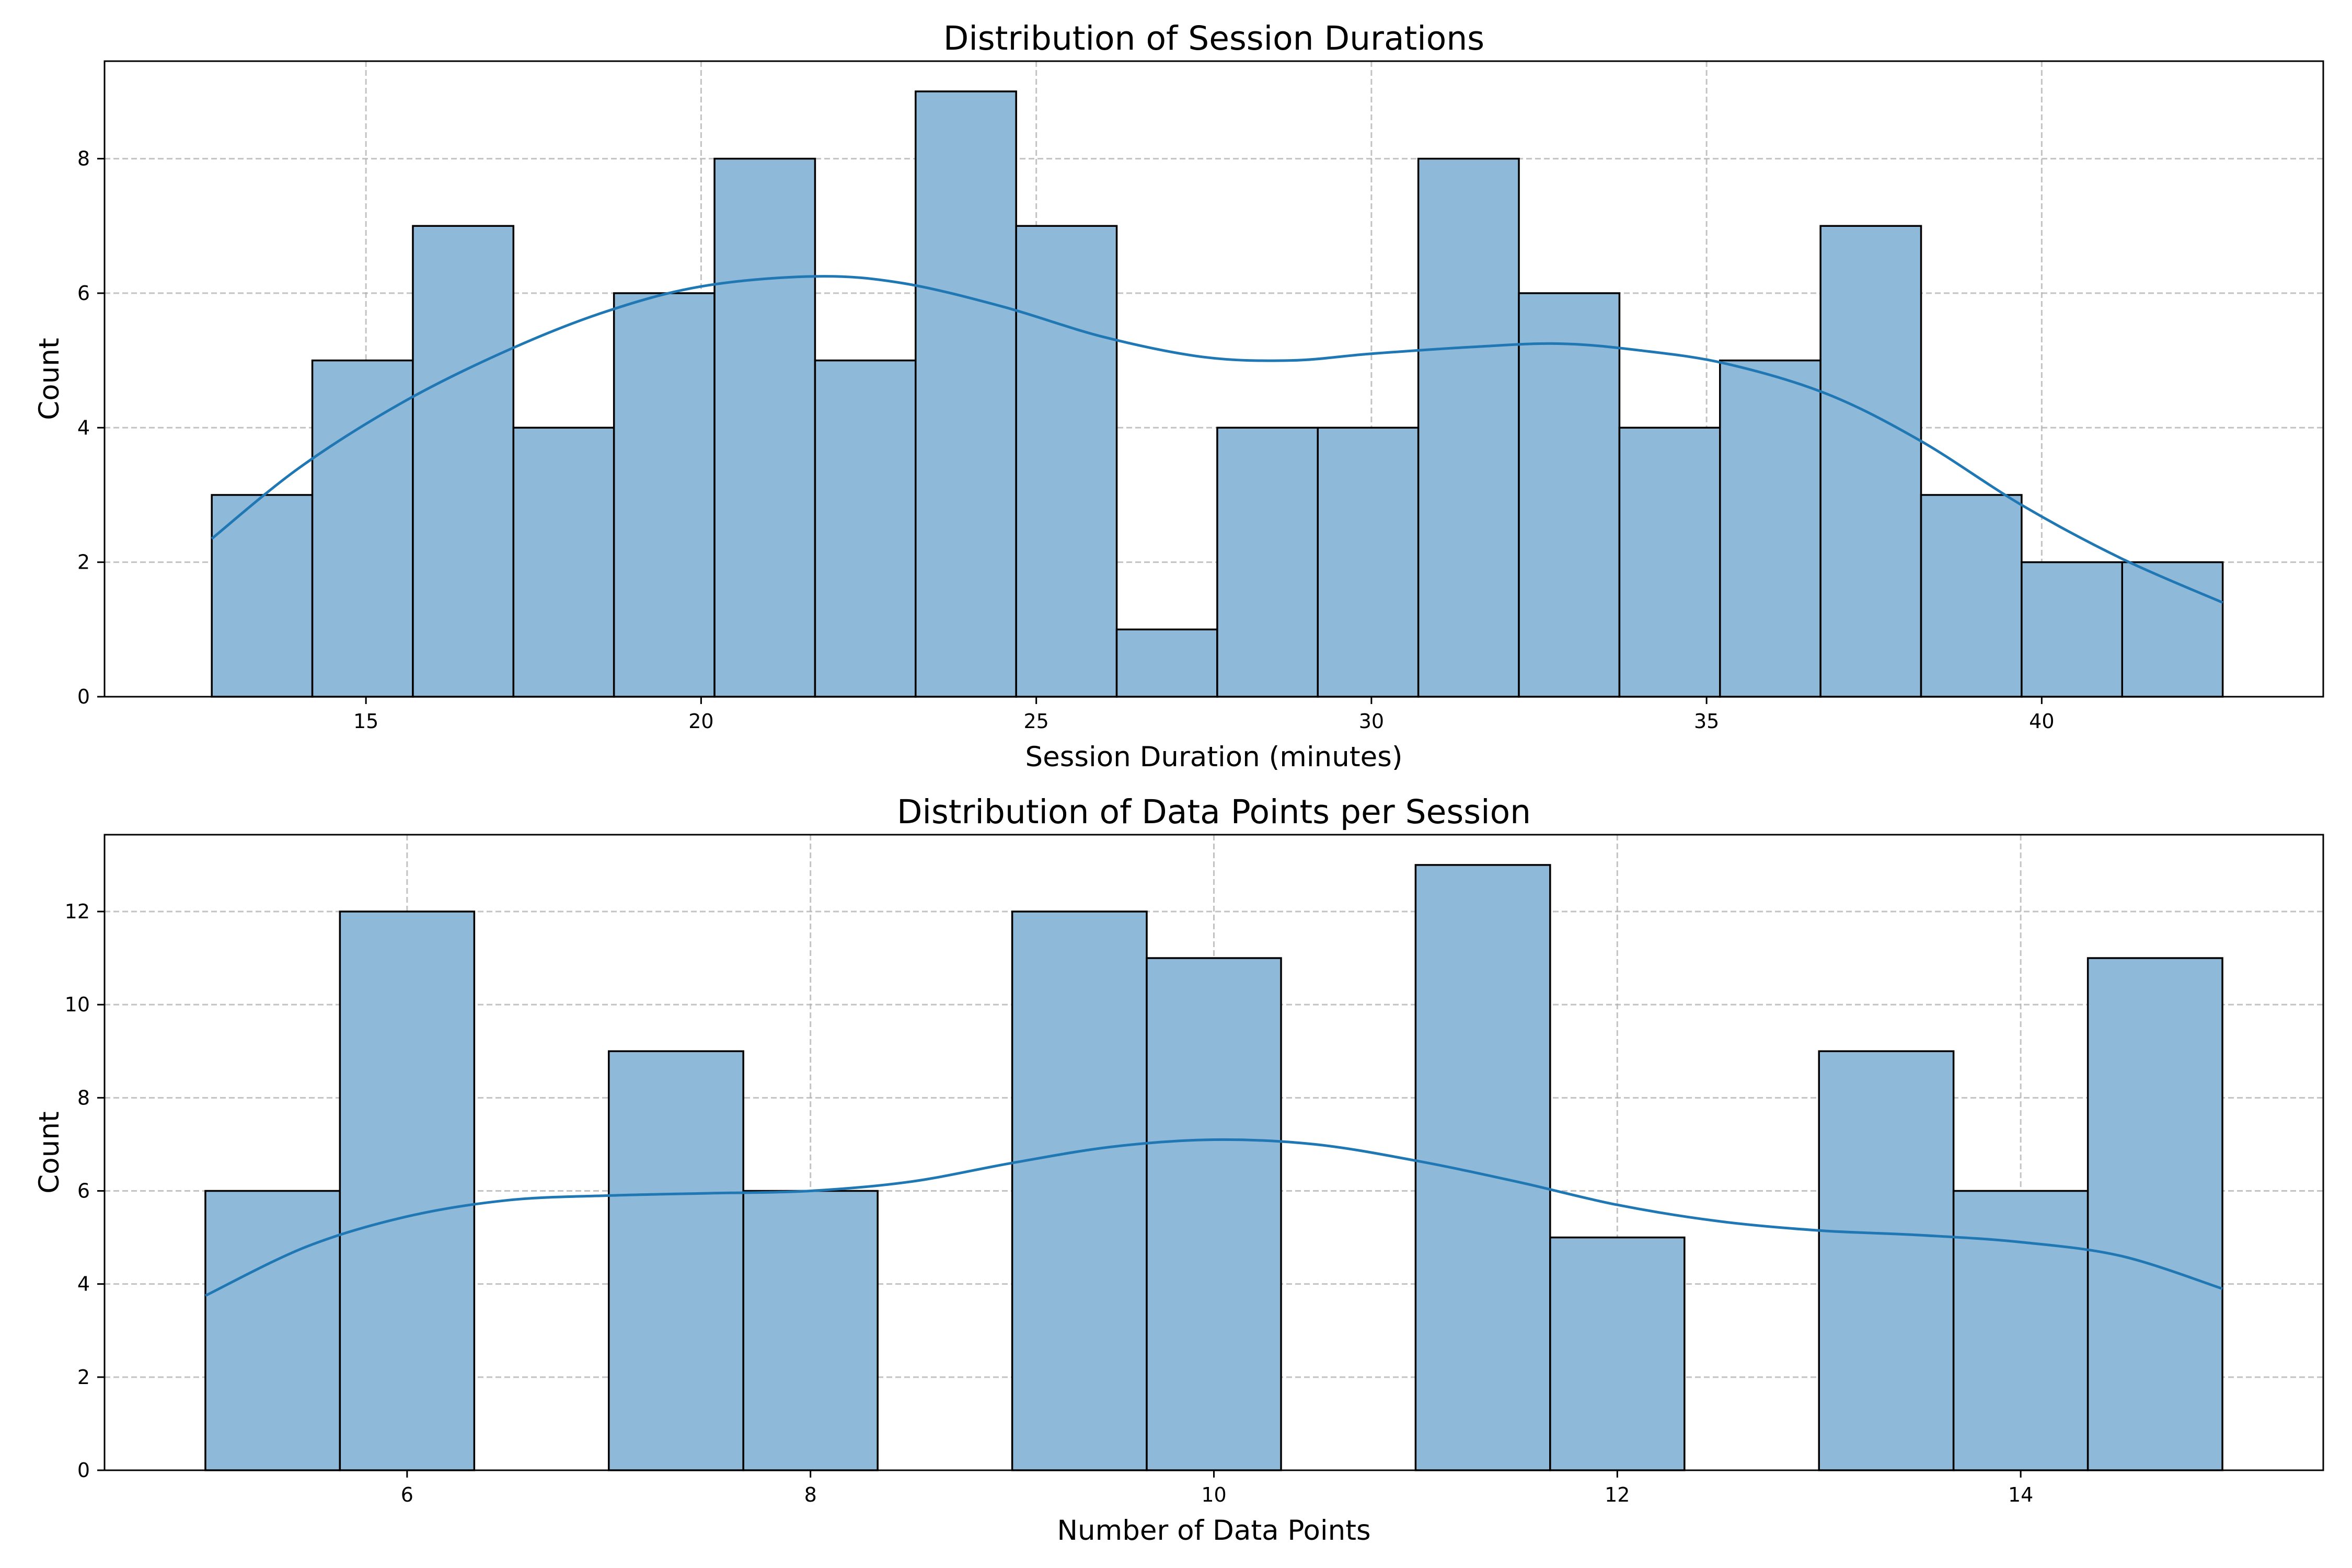 The height and width of the screenshot is (1568, 2352). Describe the element at coordinates (810, 1494) in the screenshot. I see `x-tick-label: 8` at that location.